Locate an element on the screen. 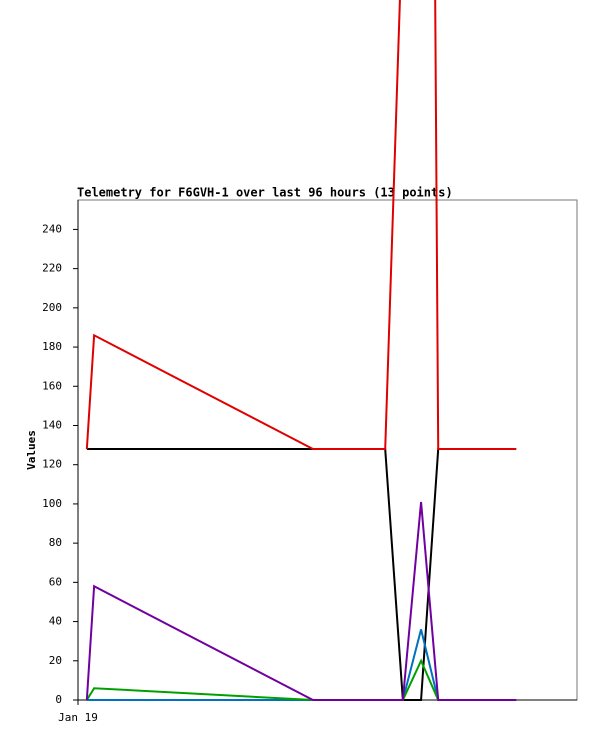  y-tick-label: 80 is located at coordinates (55, 542).